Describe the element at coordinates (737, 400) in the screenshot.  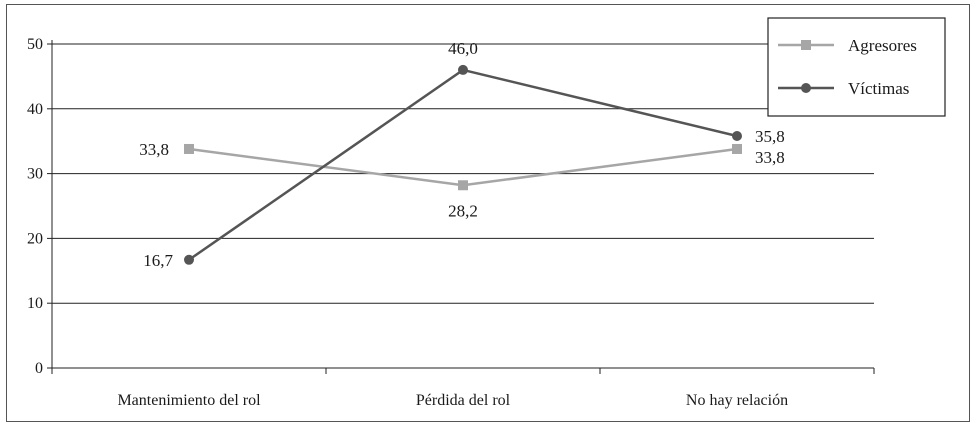
I see `x-category-label: No hay relación` at that location.